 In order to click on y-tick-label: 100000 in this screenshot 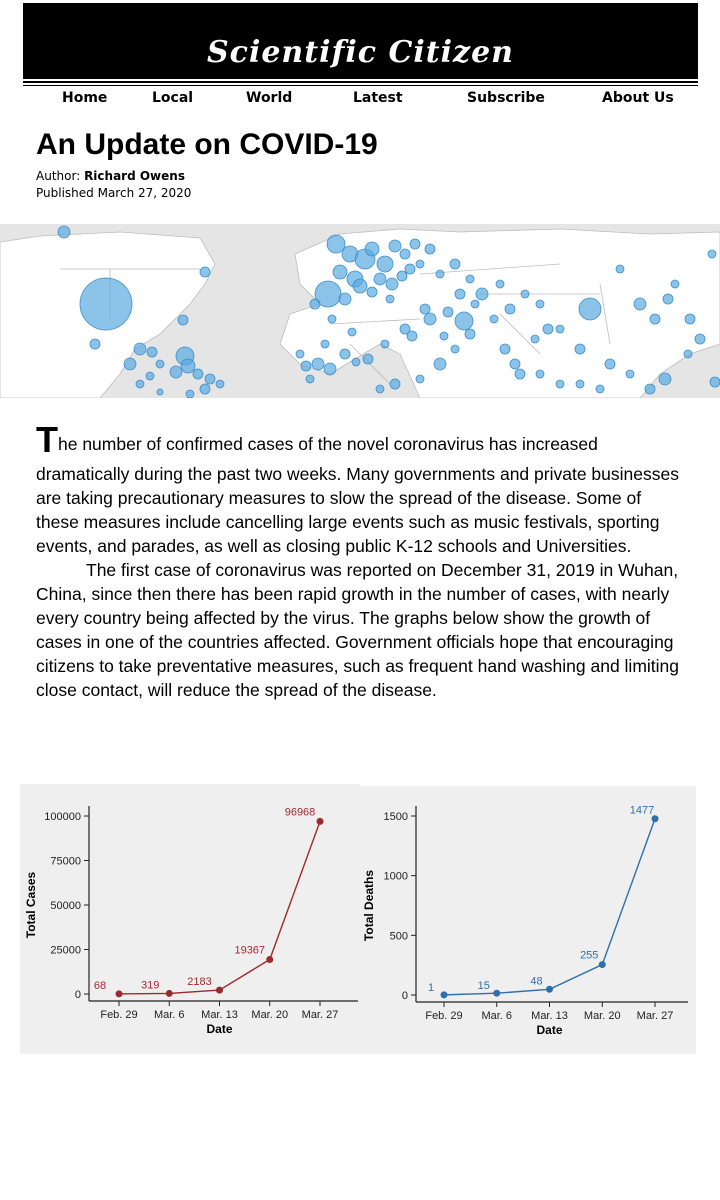, I will do `click(62, 817)`.